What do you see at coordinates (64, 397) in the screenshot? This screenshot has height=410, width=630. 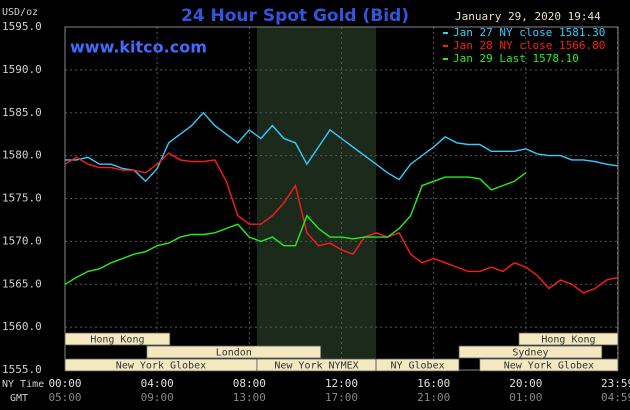 I see `x2-tick-label: 05:00` at bounding box center [64, 397].